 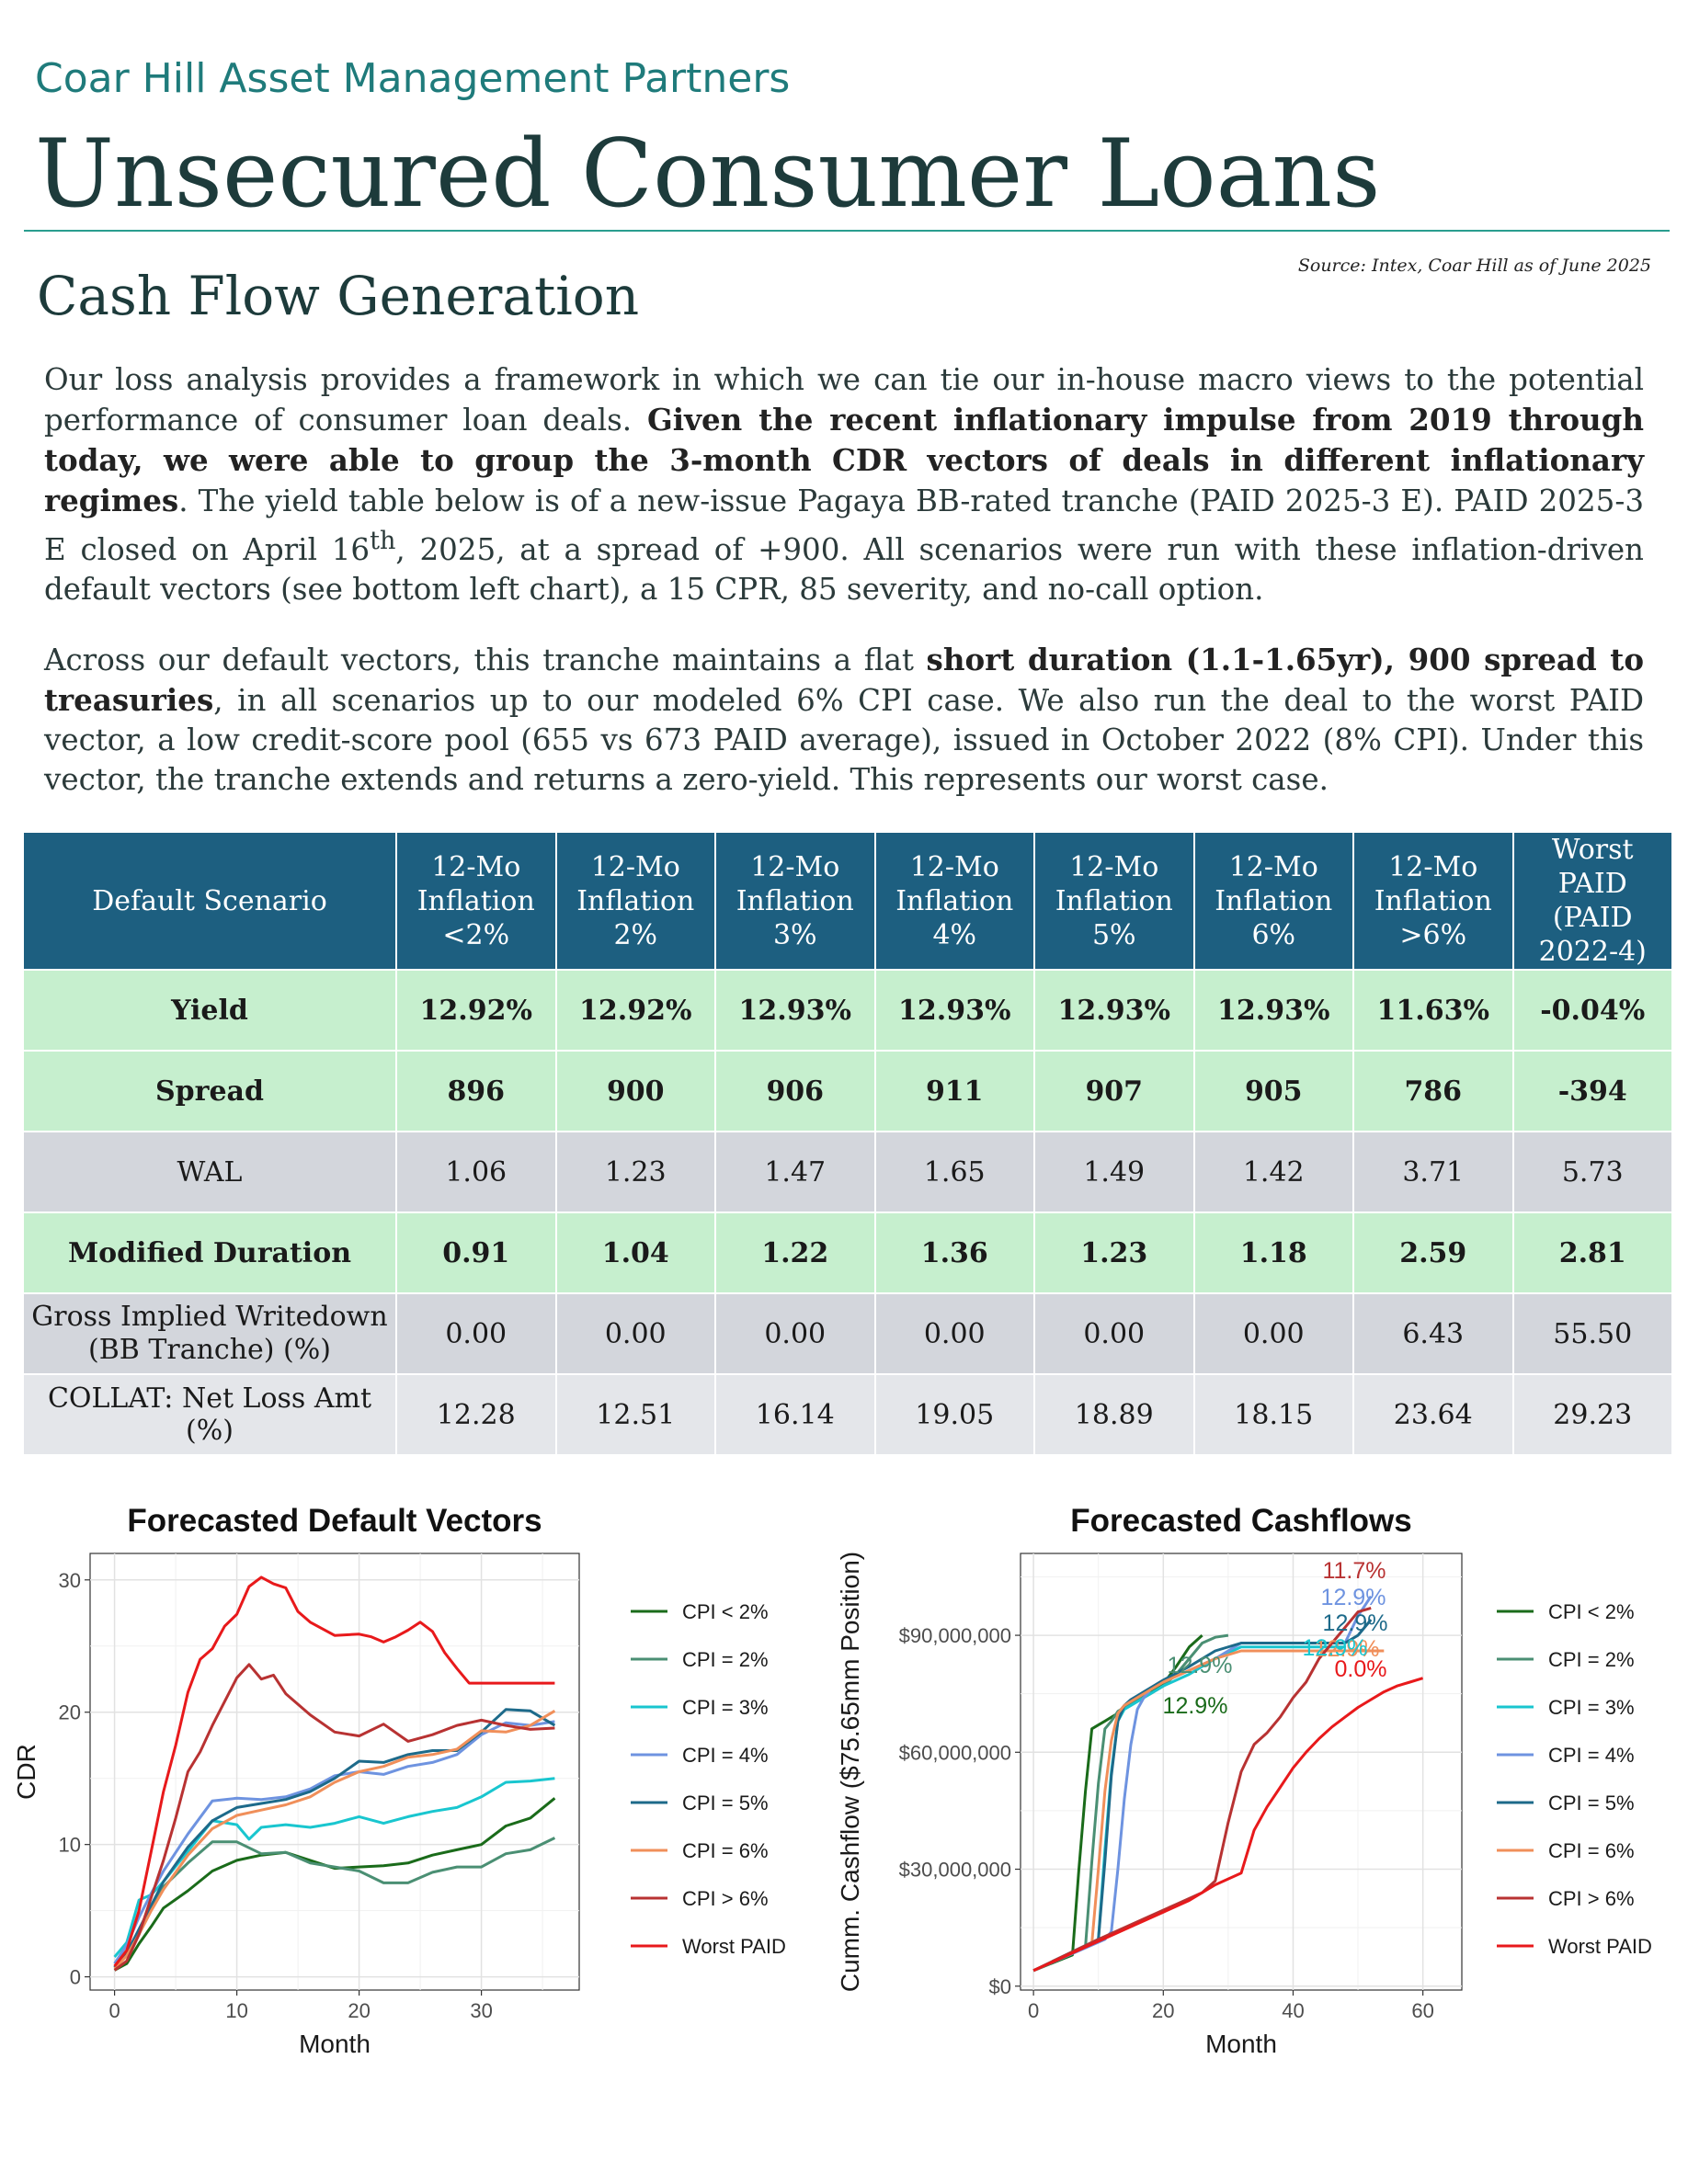 What do you see at coordinates (1000, 1986) in the screenshot?
I see `cashflow-y-tick-label: $0` at bounding box center [1000, 1986].